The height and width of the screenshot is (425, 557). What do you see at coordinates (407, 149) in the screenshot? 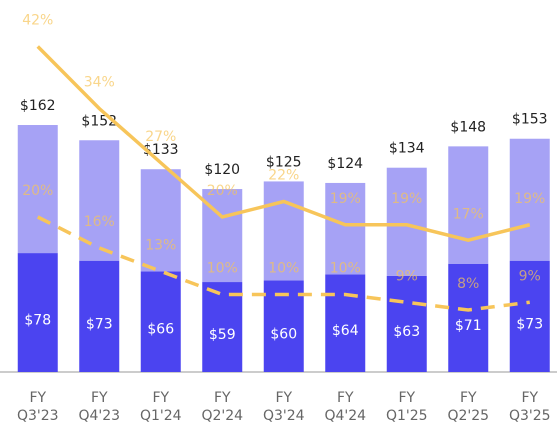
I see `total-label: $134` at bounding box center [407, 149].